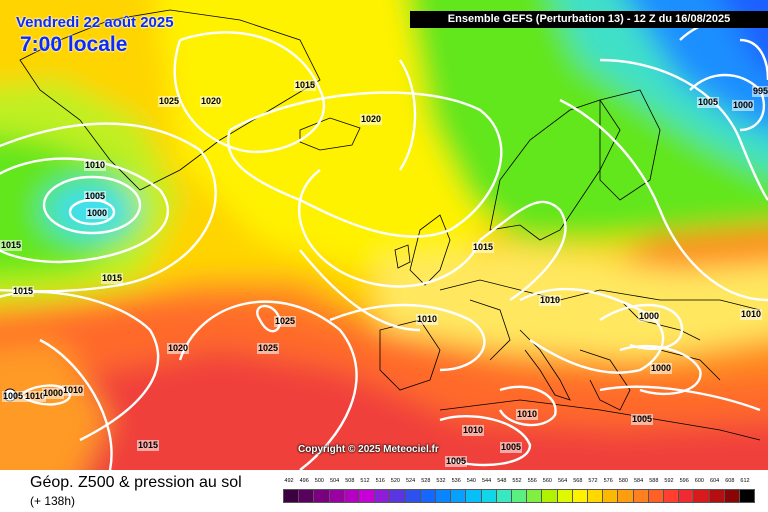  Describe the element at coordinates (699, 481) in the screenshot. I see `scale-value-label: 600` at that location.